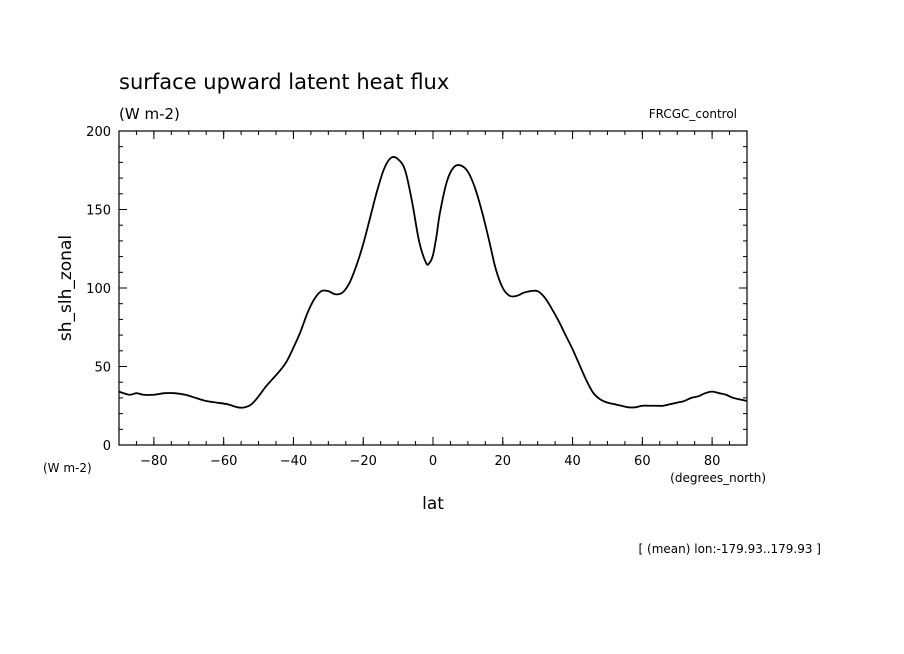 The height and width of the screenshot is (654, 904). I want to click on y-axis-label: sh_slh_zonal, so click(66, 288).